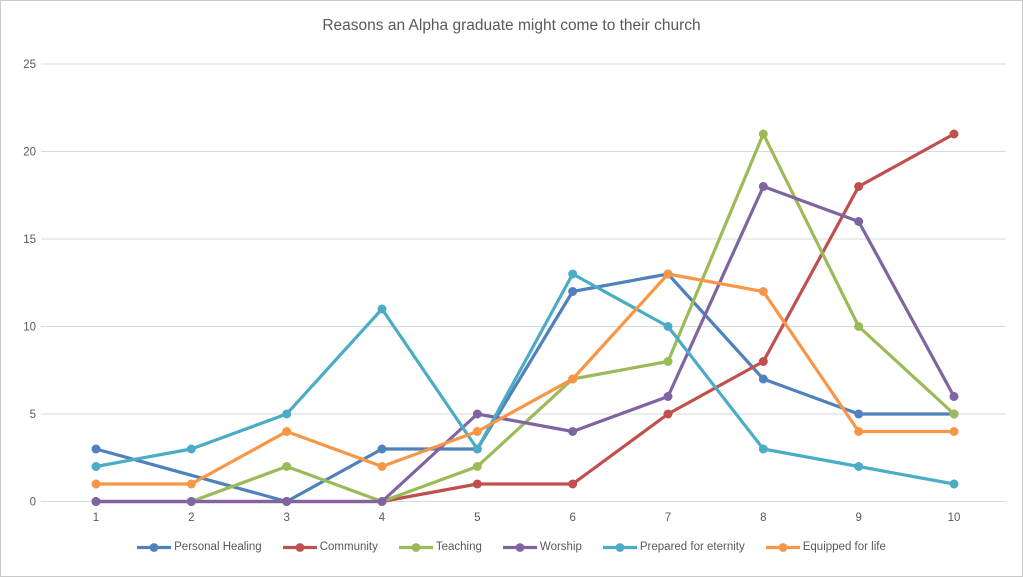  I want to click on y-tick-label-20: 20, so click(29, 153).